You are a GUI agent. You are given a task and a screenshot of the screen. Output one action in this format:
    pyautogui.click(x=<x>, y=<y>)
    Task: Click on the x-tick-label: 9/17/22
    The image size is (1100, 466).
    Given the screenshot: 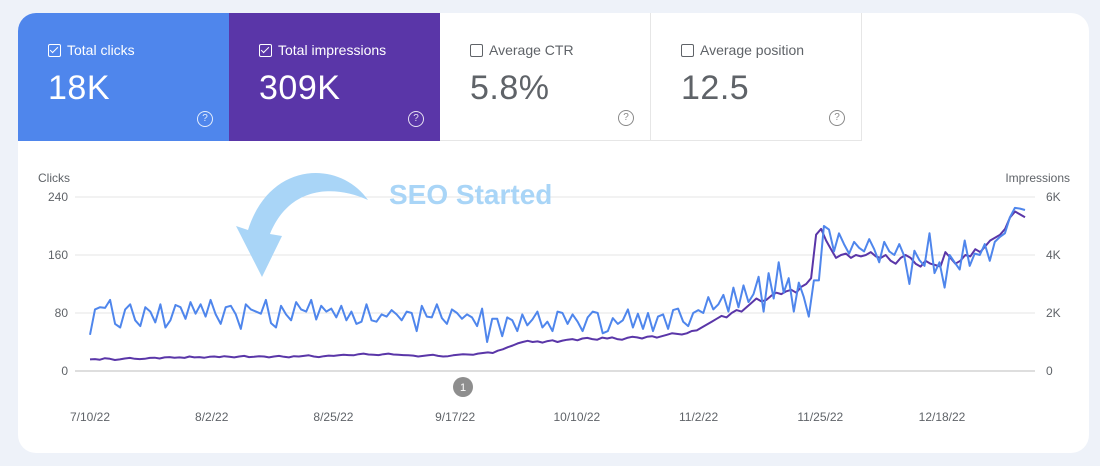 What is the action you would take?
    pyautogui.click(x=455, y=417)
    